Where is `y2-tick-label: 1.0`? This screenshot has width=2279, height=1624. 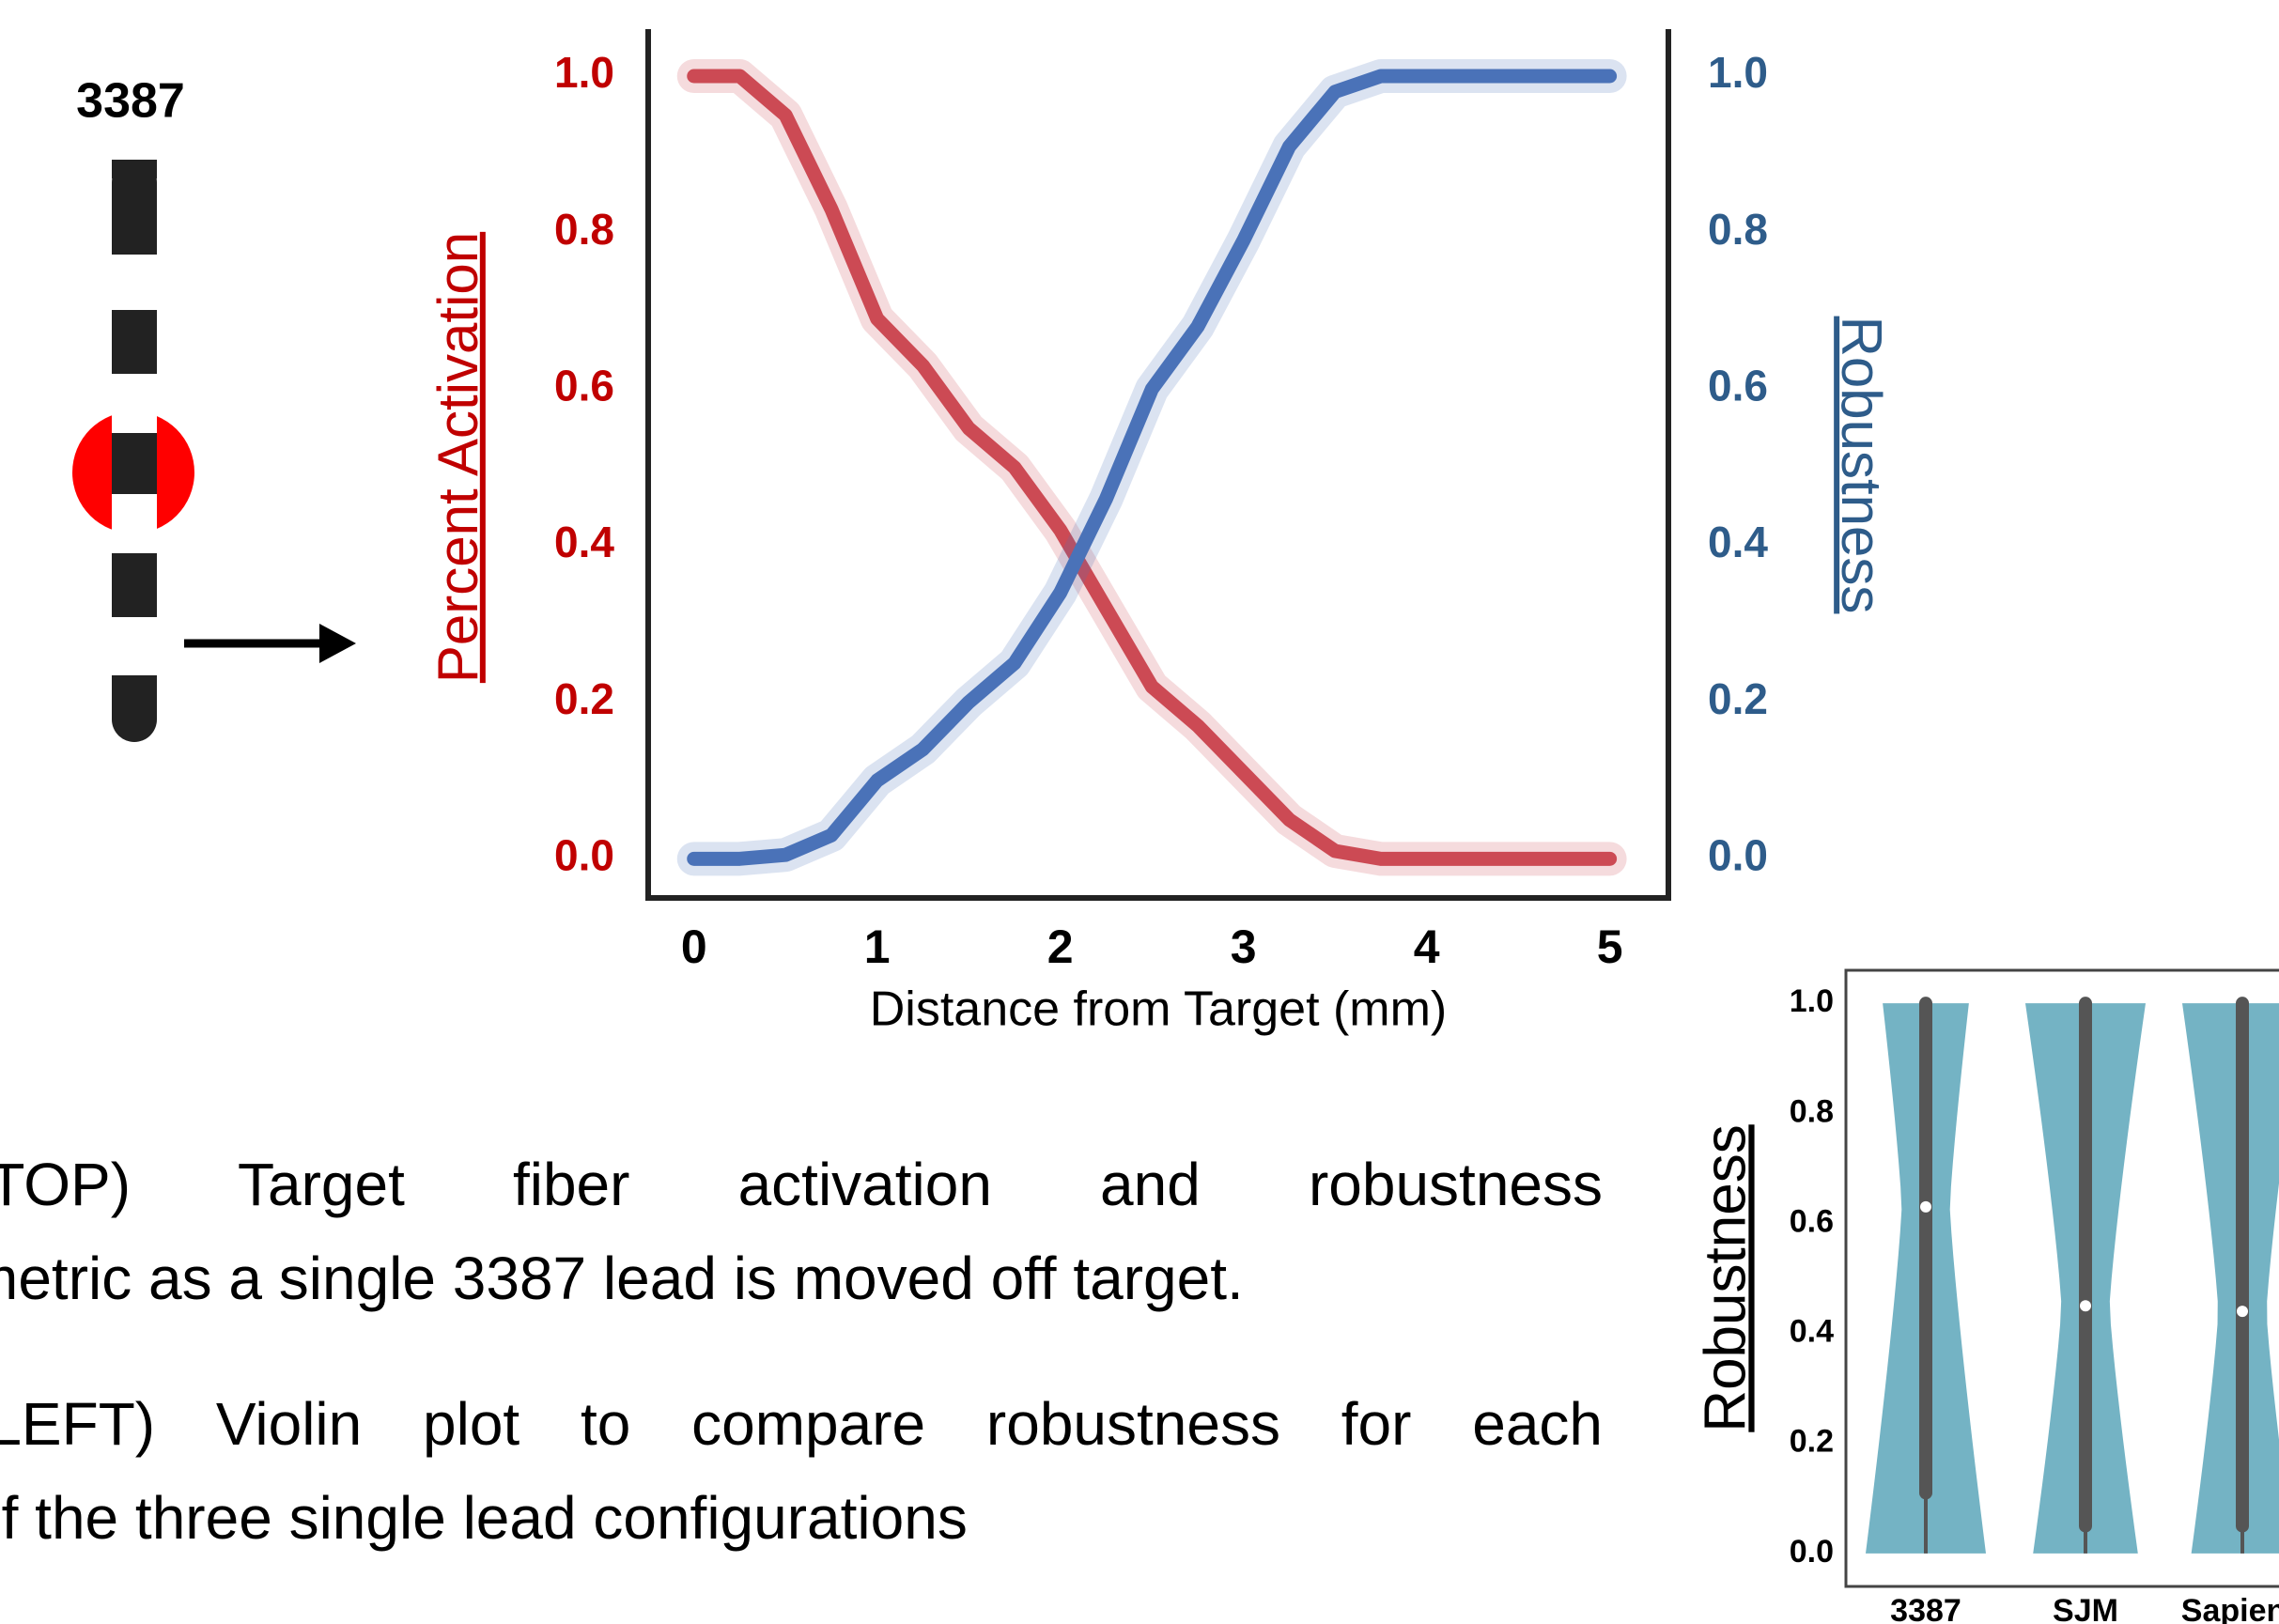 y2-tick-label: 1.0 is located at coordinates (1738, 72).